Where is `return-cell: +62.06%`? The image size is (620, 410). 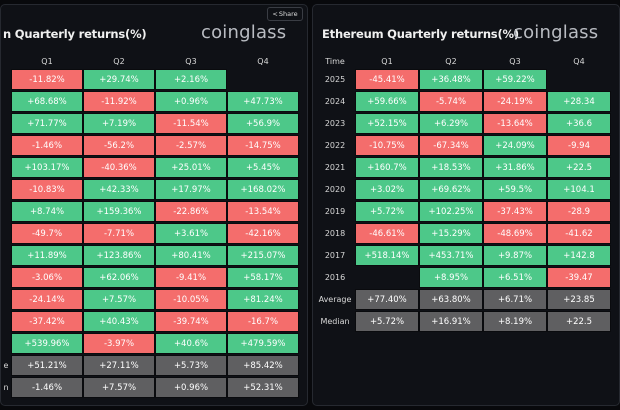 return-cell: +62.06% is located at coordinates (119, 277).